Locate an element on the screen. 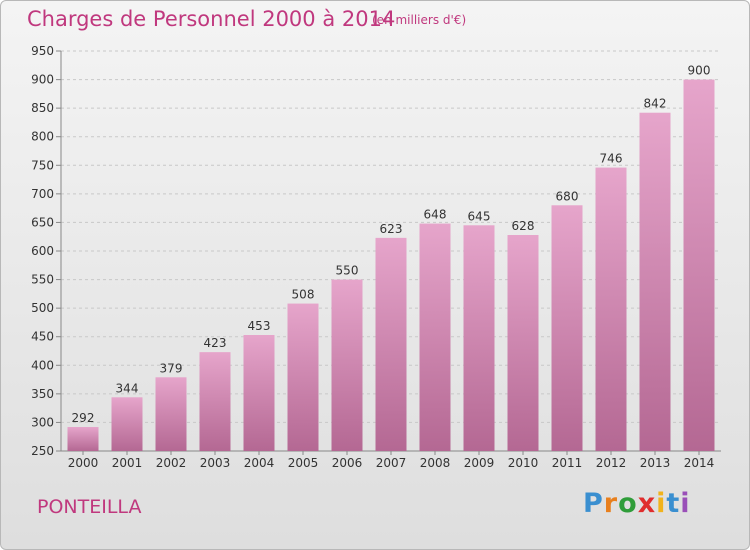  data-label: 292 is located at coordinates (83, 418).